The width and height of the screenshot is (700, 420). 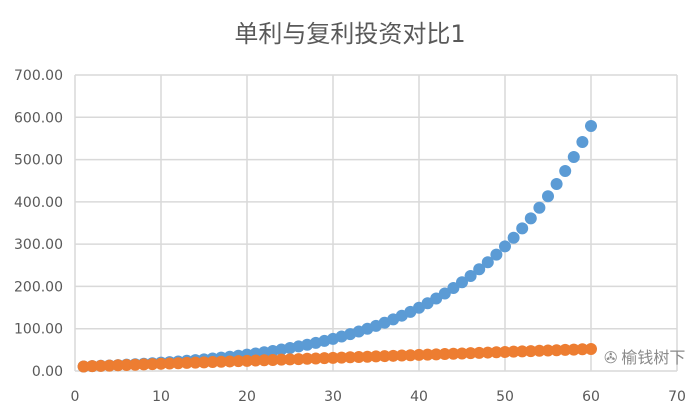 What do you see at coordinates (419, 397) in the screenshot?
I see `x-tick-label: 40` at bounding box center [419, 397].